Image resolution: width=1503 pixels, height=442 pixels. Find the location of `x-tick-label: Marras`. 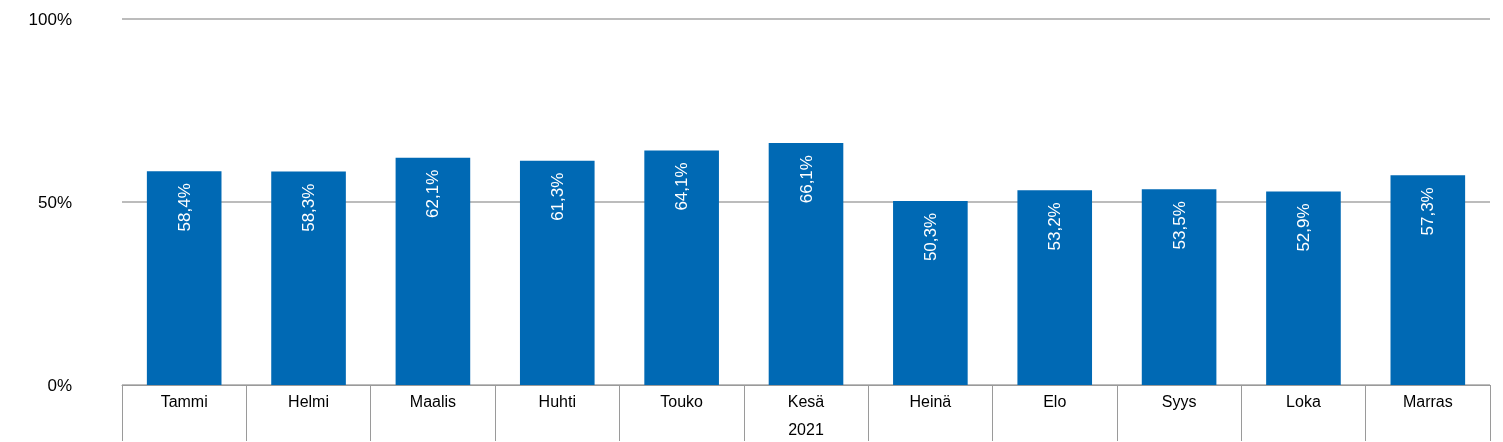

x-tick-label: Marras is located at coordinates (1427, 401).